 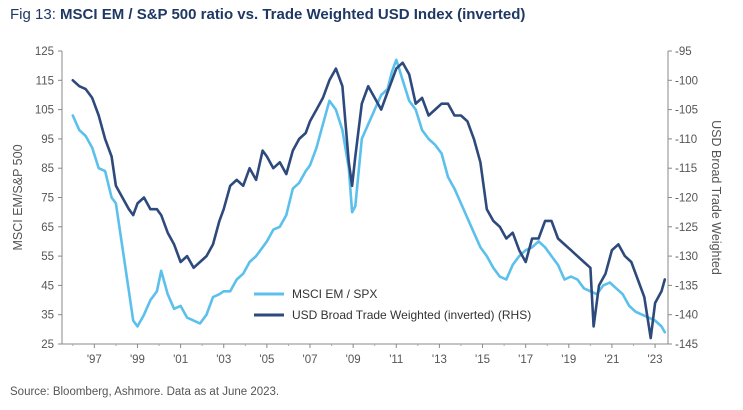 I want to click on x-tick-label: '15, so click(x=482, y=360).